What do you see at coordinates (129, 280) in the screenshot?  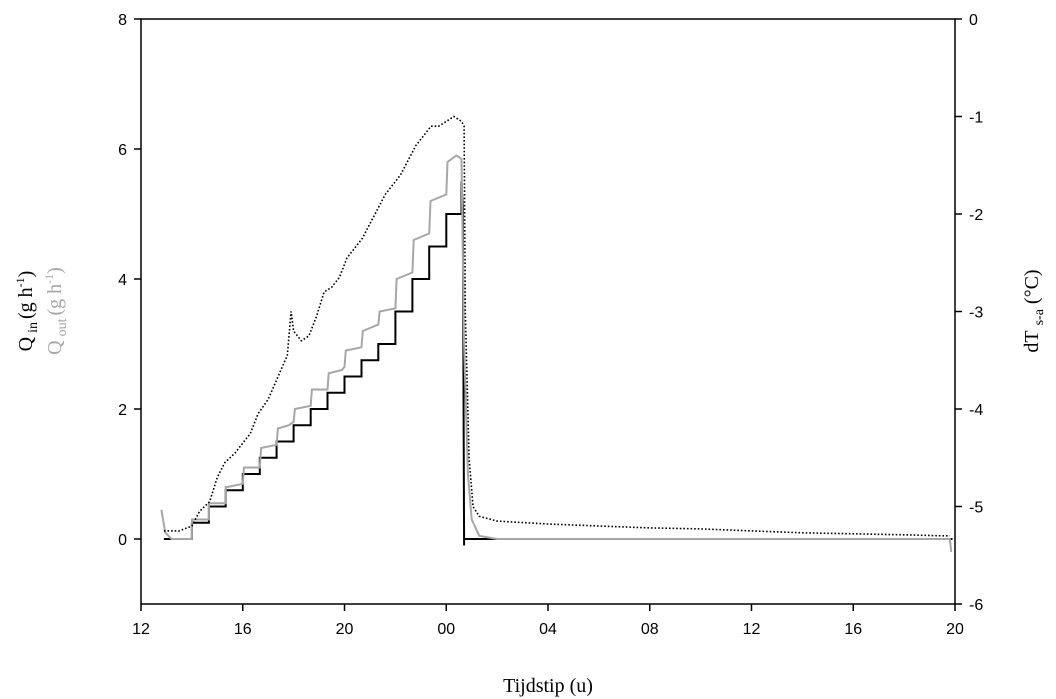 I see `y-left-axis-ticks: 0 2 4 6 8` at bounding box center [129, 280].